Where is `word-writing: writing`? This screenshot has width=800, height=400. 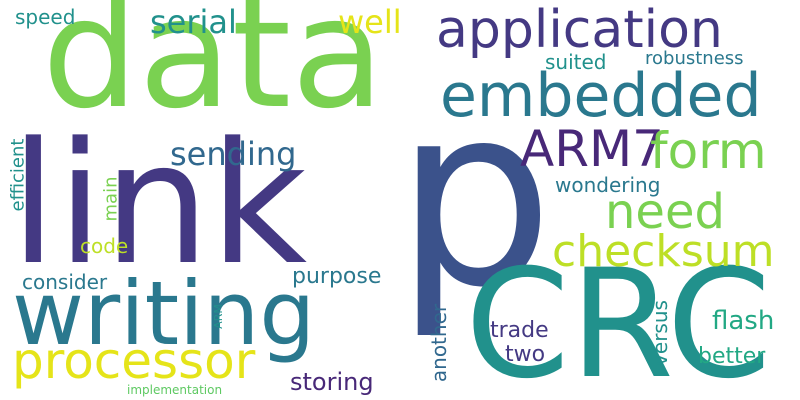 word-writing: writing is located at coordinates (164, 313).